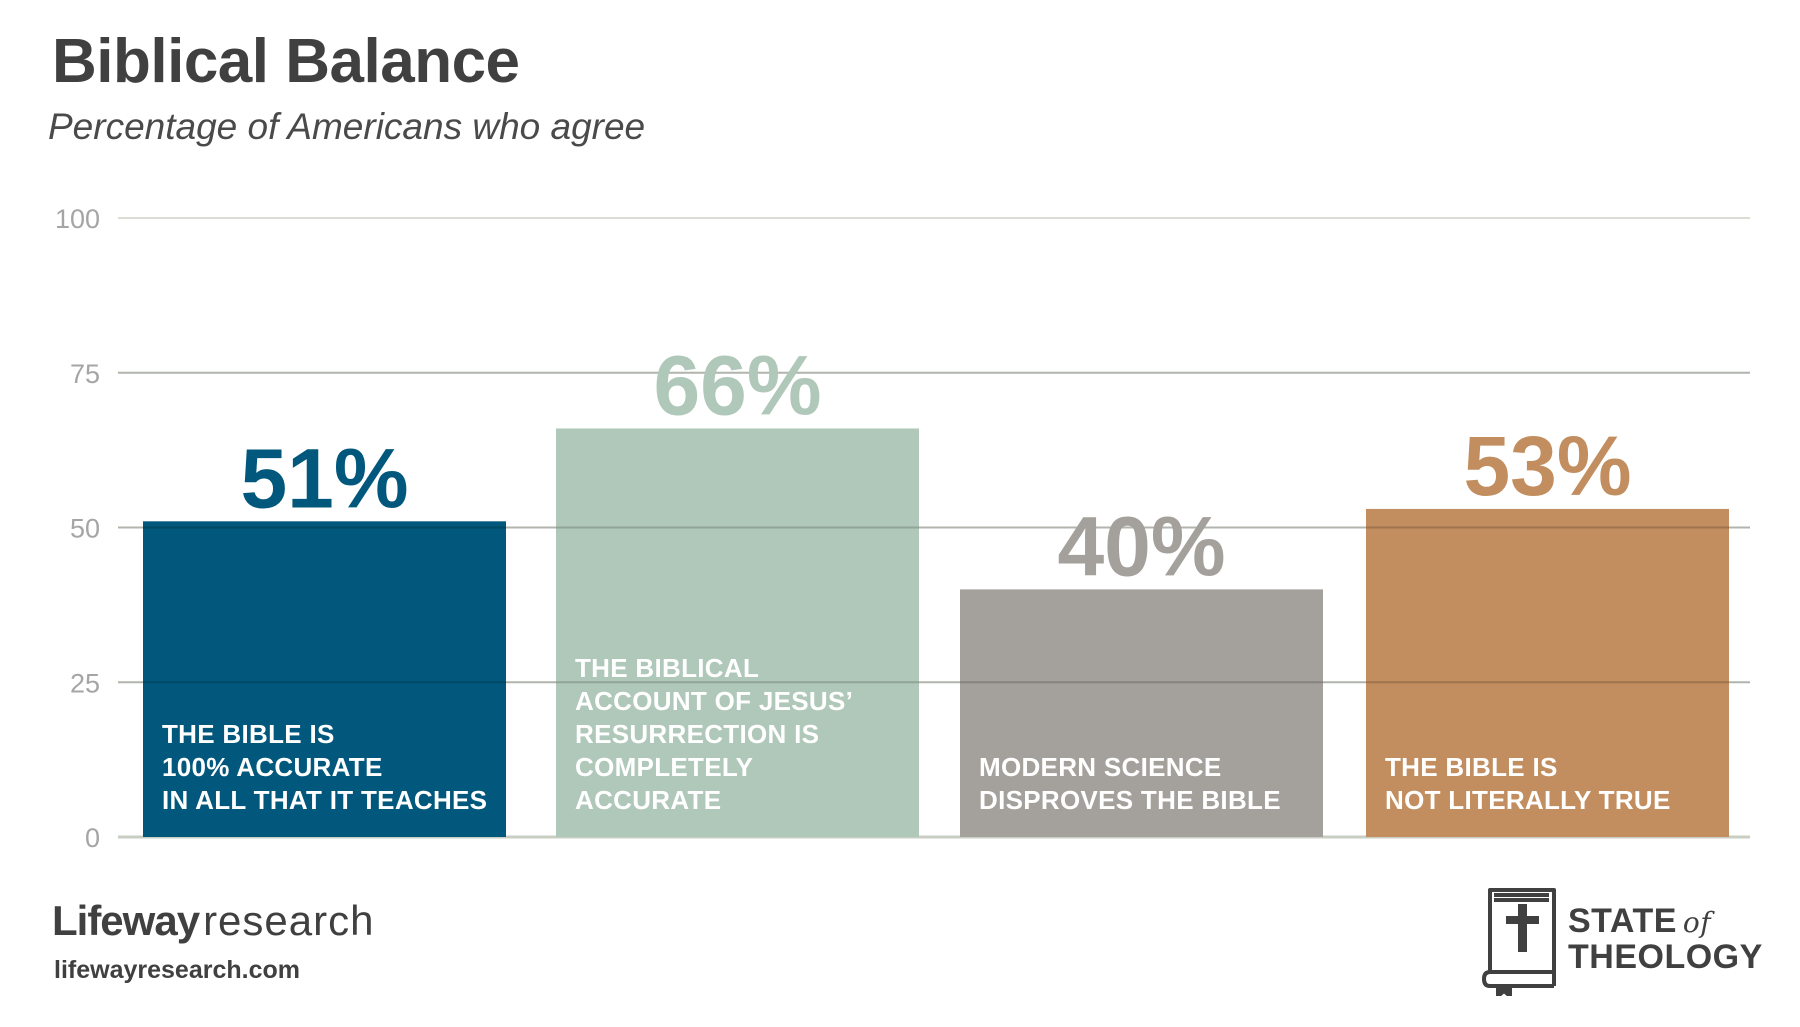 The height and width of the screenshot is (1027, 1800). What do you see at coordinates (286, 61) in the screenshot?
I see `chart-title: Biblical Balance` at bounding box center [286, 61].